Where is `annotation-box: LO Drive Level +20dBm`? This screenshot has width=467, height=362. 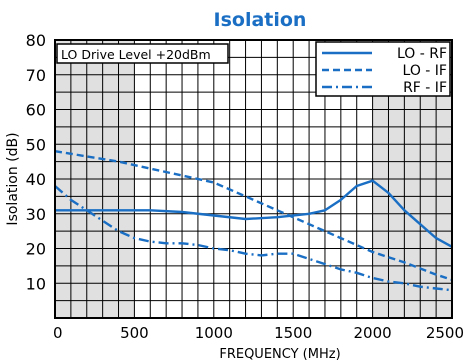
annotation-box: LO Drive Level +20dBm is located at coordinates (142, 53).